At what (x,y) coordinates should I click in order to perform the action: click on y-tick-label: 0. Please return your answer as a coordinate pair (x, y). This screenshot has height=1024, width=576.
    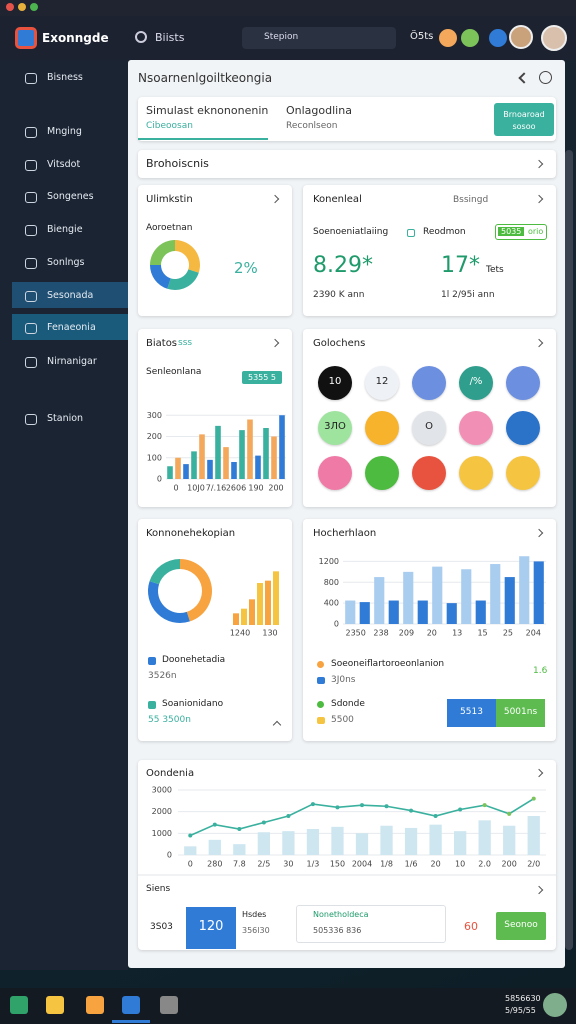
    Looking at the image, I should click on (169, 855).